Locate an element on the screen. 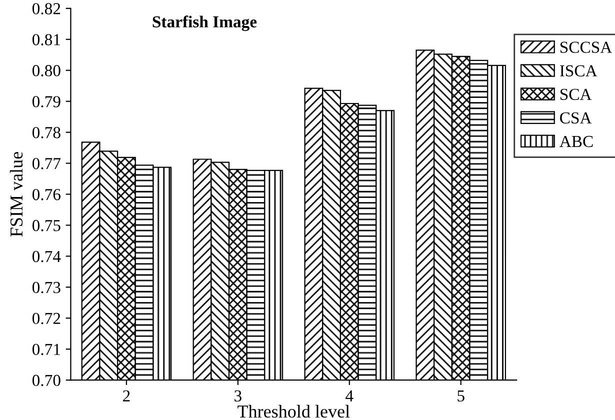  y-tick-label: 0.76 is located at coordinates (46, 194).